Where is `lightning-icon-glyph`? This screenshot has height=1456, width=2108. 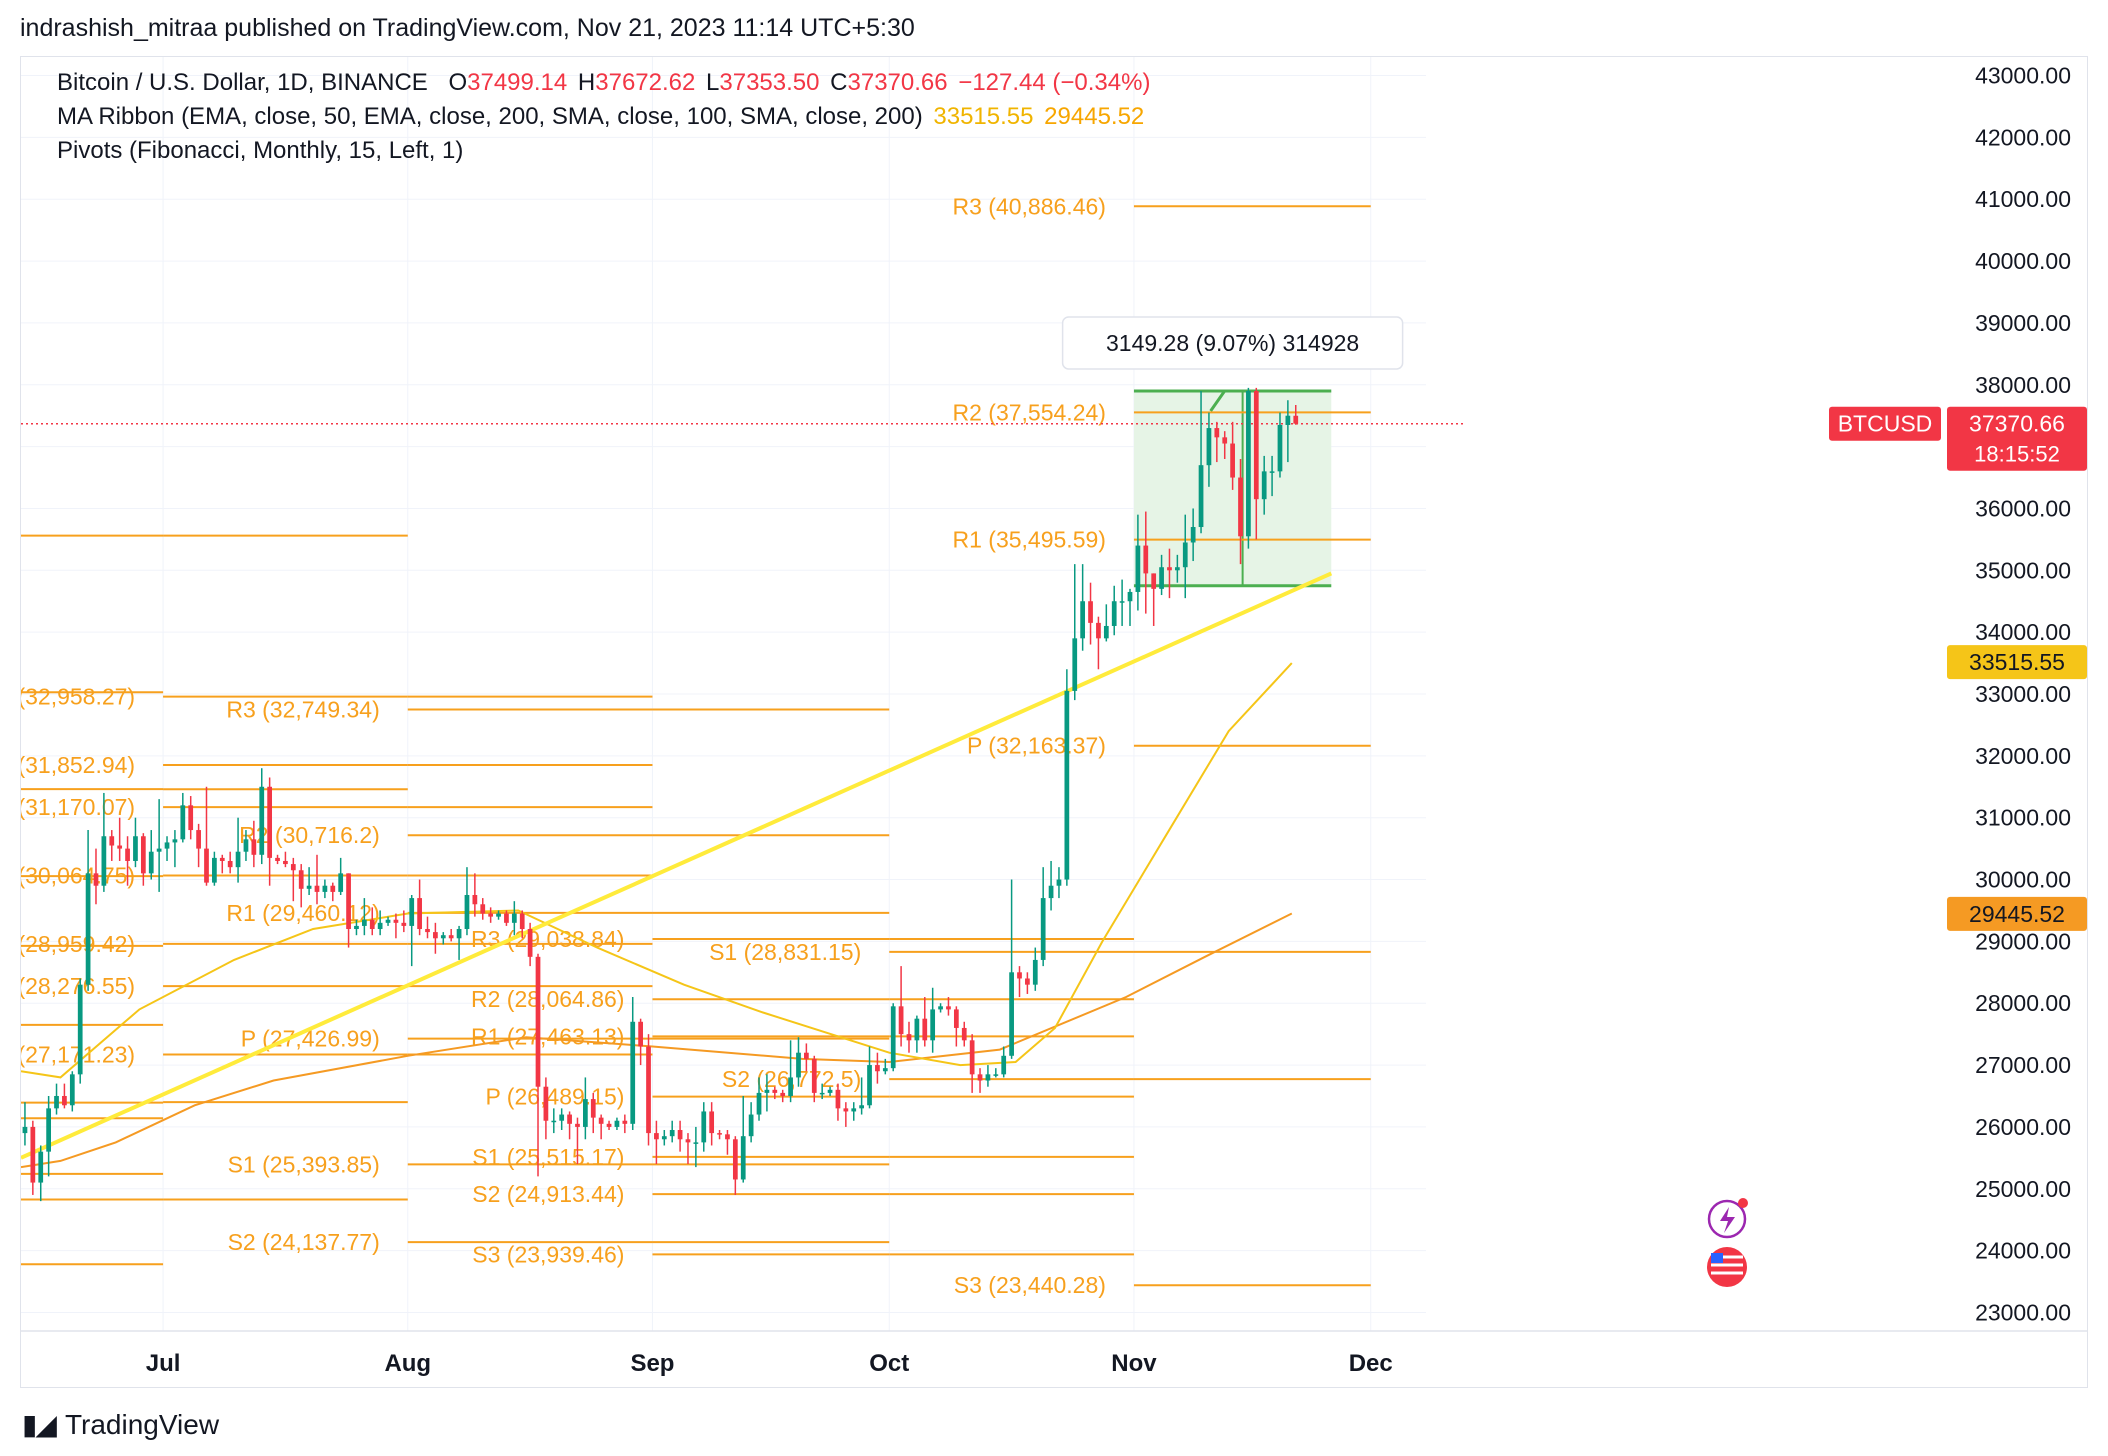 lightning-icon-glyph is located at coordinates (1727, 1220).